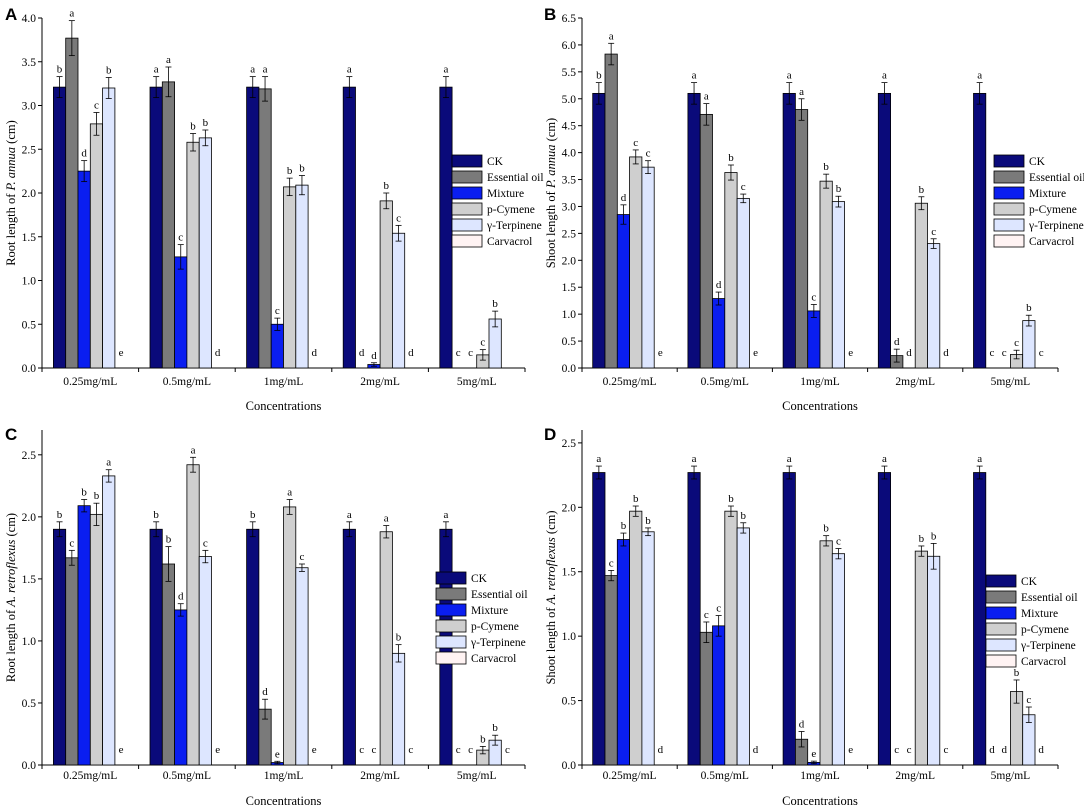 This screenshot has height=810, width=1084. Describe the element at coordinates (1047, 194) in the screenshot. I see `legend-label: Mixture` at that location.